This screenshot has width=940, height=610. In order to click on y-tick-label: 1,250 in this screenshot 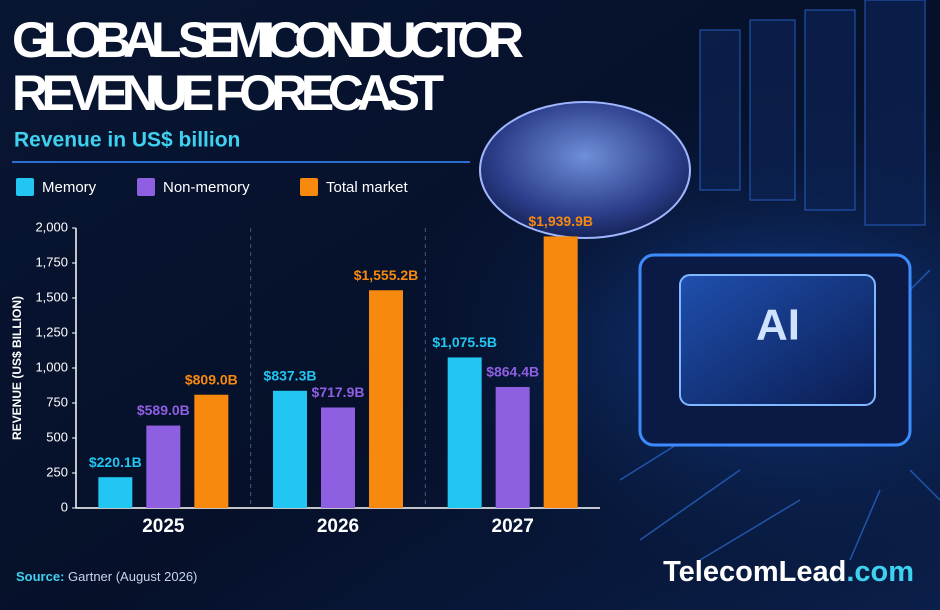, I will do `click(51, 331)`.